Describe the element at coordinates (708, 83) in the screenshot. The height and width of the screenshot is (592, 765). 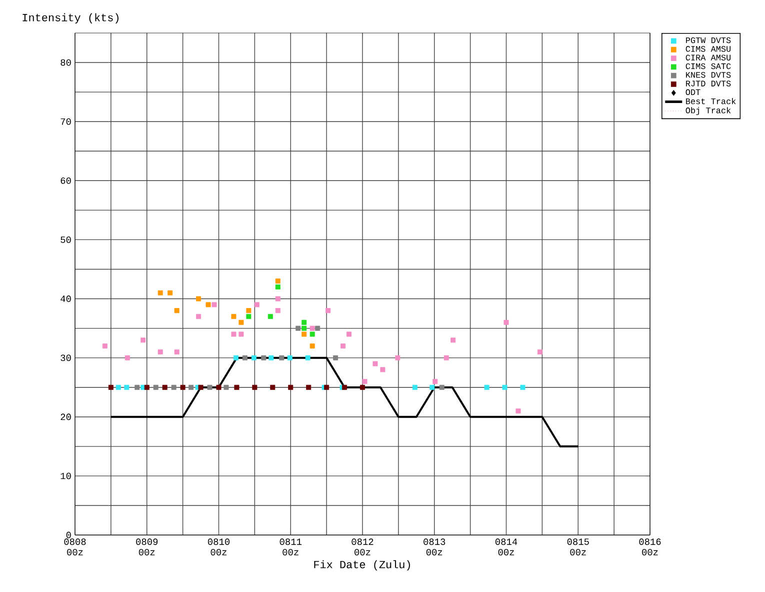
I see `legend-label: RJTD DVTS` at that location.